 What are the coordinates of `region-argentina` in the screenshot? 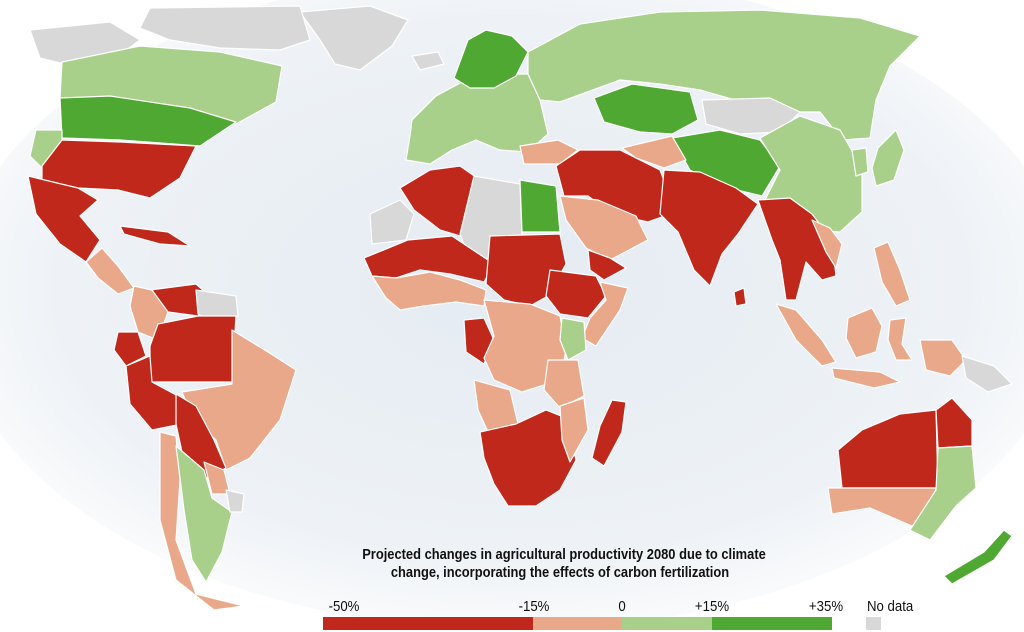 It's located at (204, 514).